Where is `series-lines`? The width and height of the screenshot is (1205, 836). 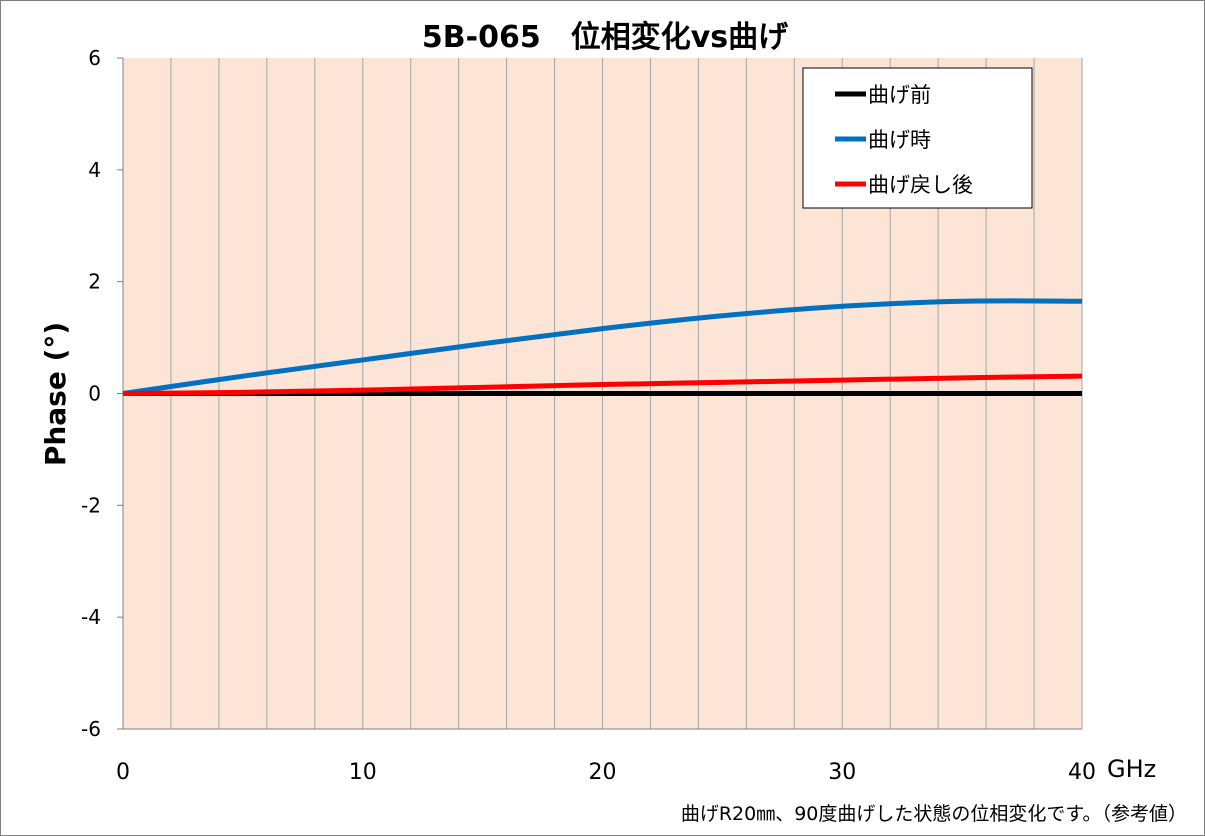 series-lines is located at coordinates (602, 347).